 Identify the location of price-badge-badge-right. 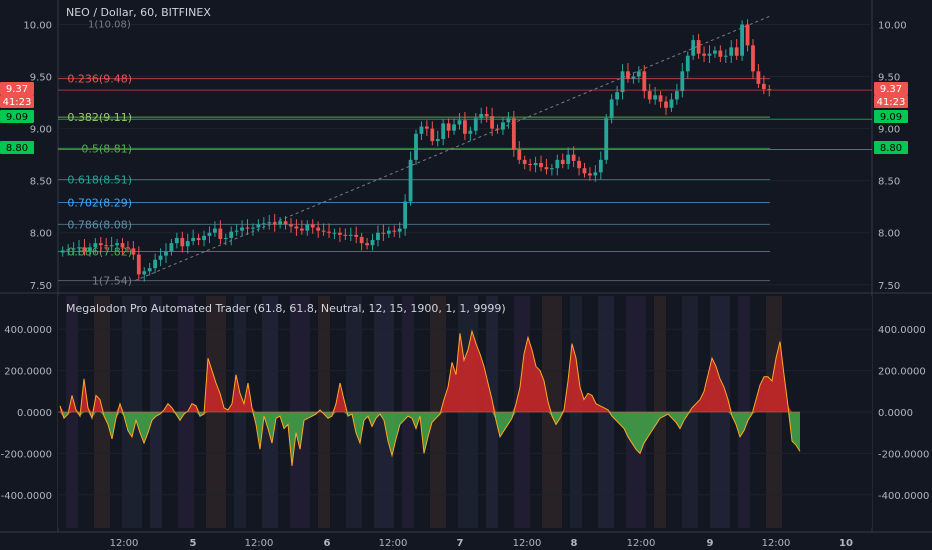
(891, 116).